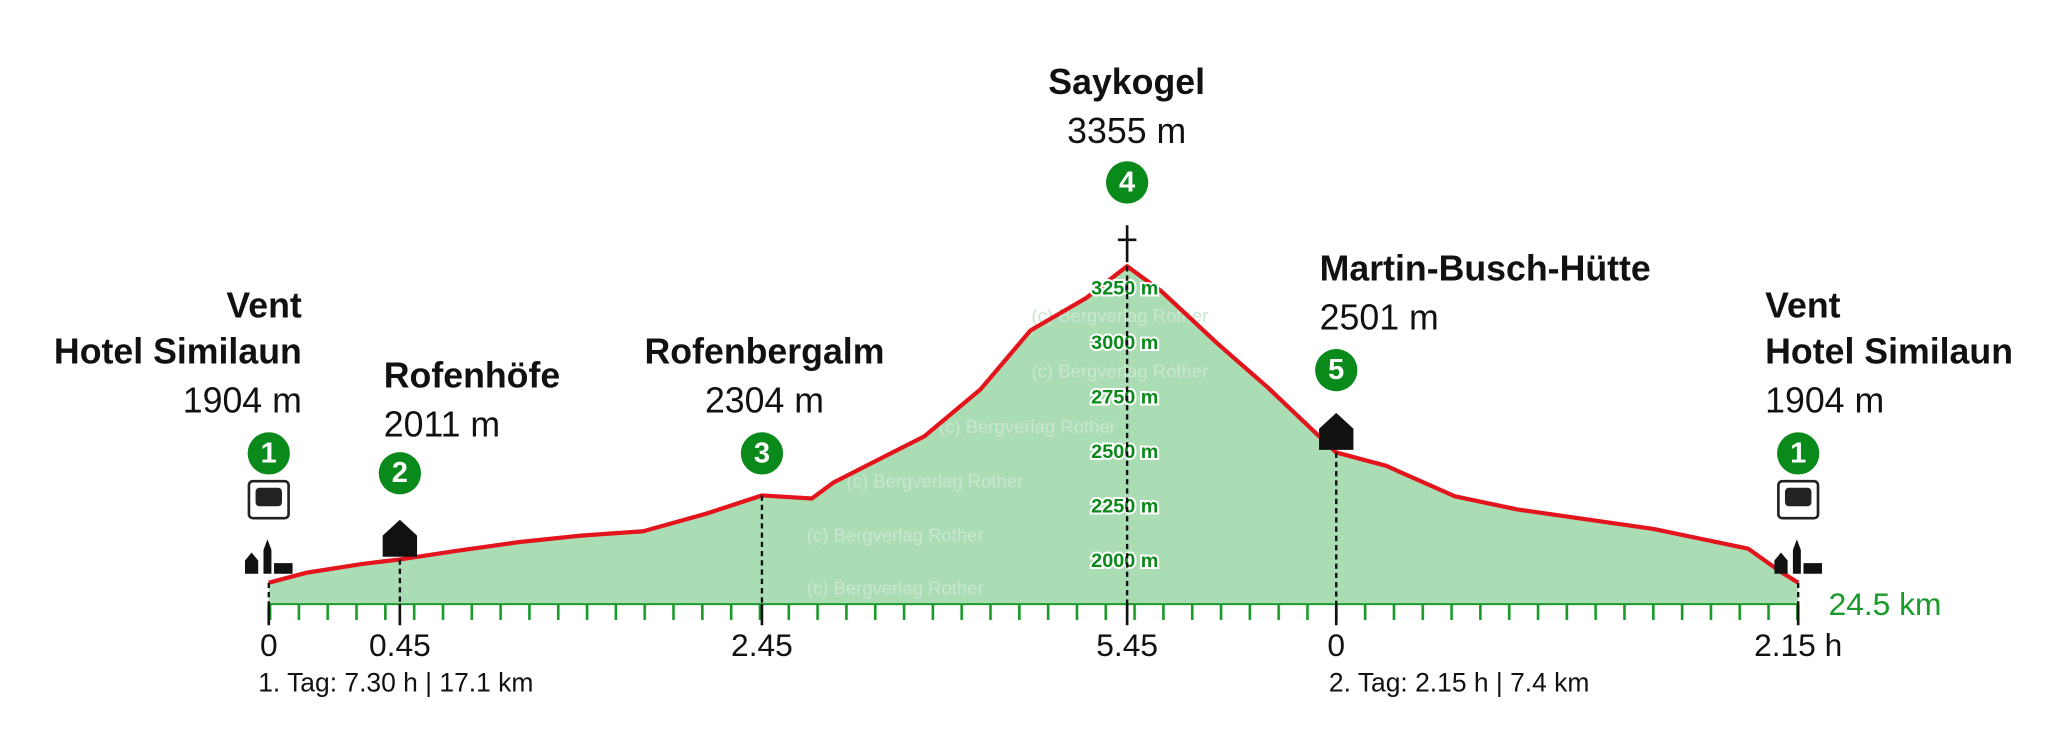  Describe the element at coordinates (1127, 244) in the screenshot. I see `summit-cross` at that location.